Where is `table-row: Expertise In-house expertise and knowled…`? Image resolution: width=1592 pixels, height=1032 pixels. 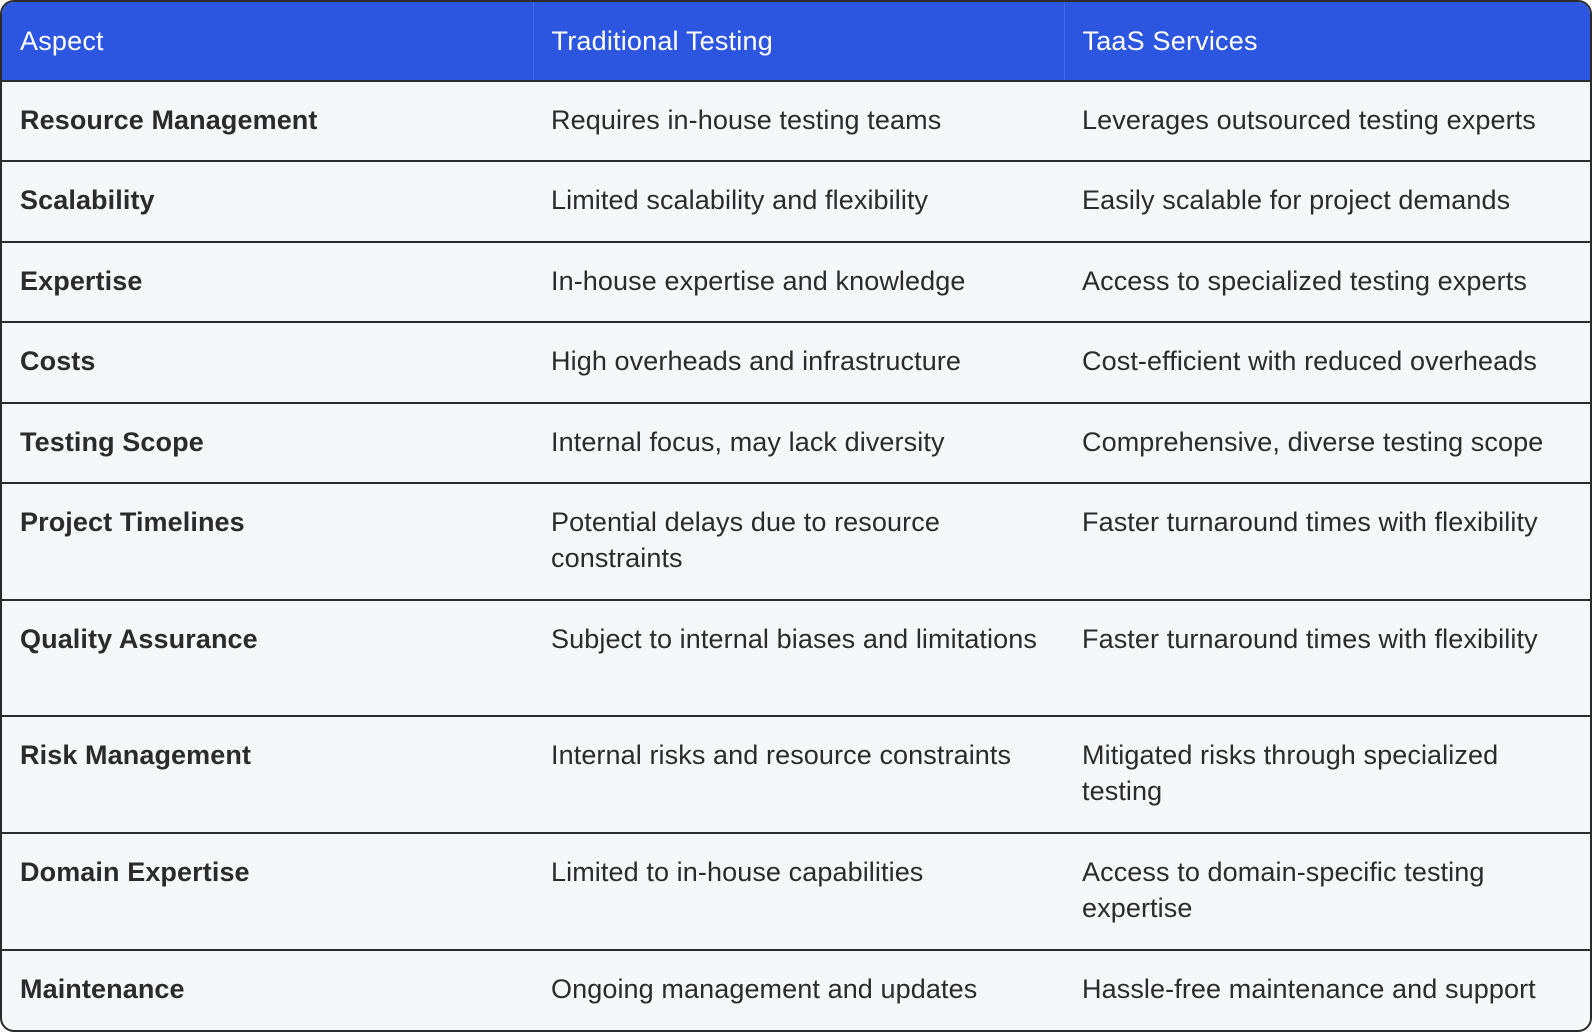
table-row: Expertise In-house expertise and knowled… is located at coordinates (796, 281).